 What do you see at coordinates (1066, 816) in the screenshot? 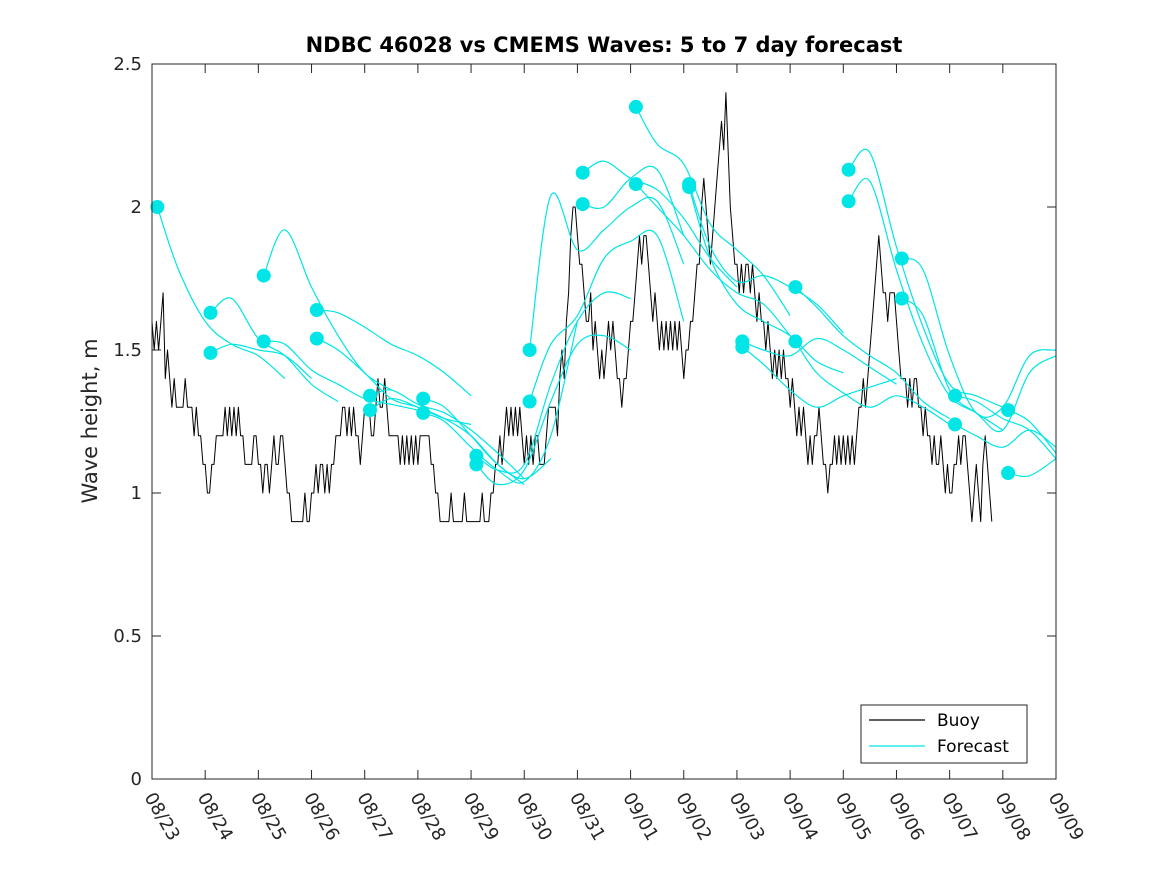
I see `x-tick-label: 09/09` at bounding box center [1066, 816].